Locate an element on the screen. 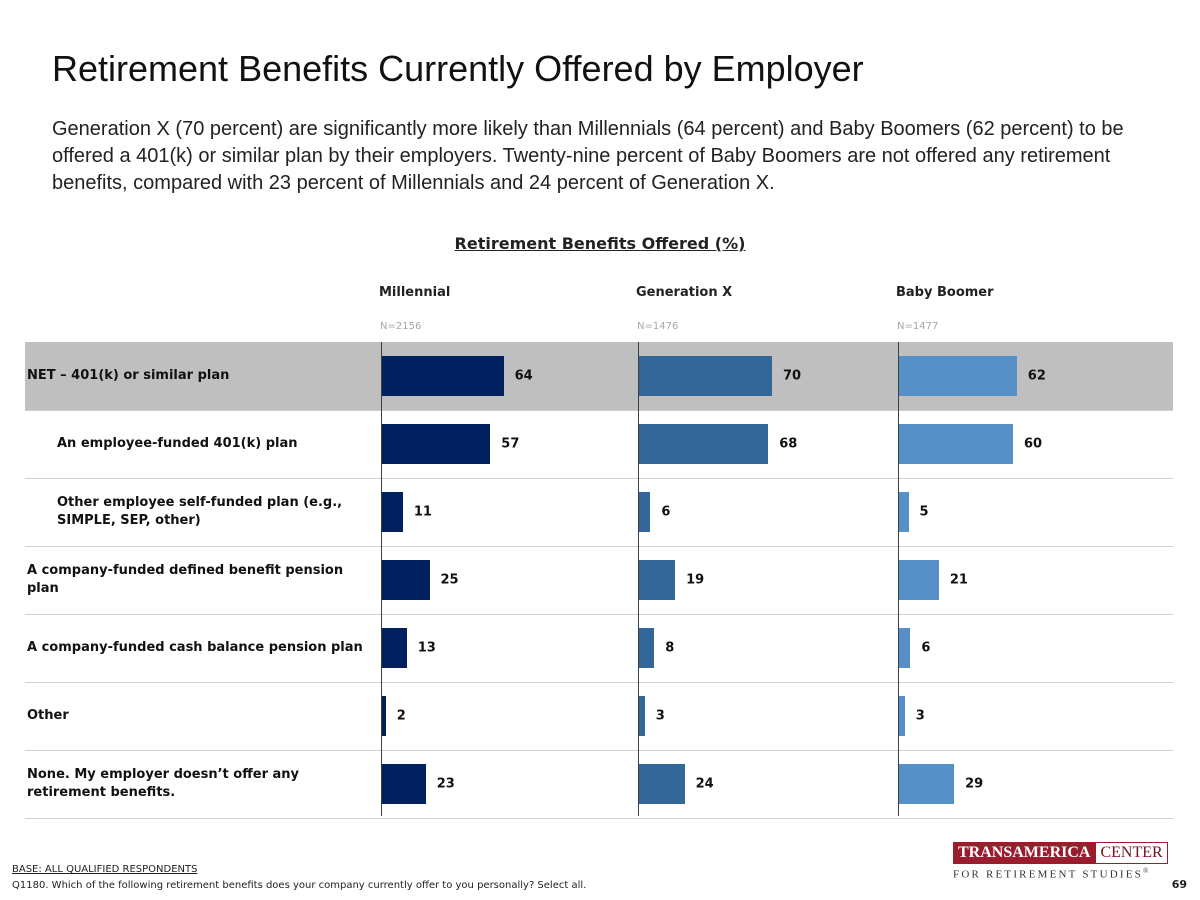 The width and height of the screenshot is (1200, 900). chart-title: Retirement Benefits Offered (%) is located at coordinates (600, 243).